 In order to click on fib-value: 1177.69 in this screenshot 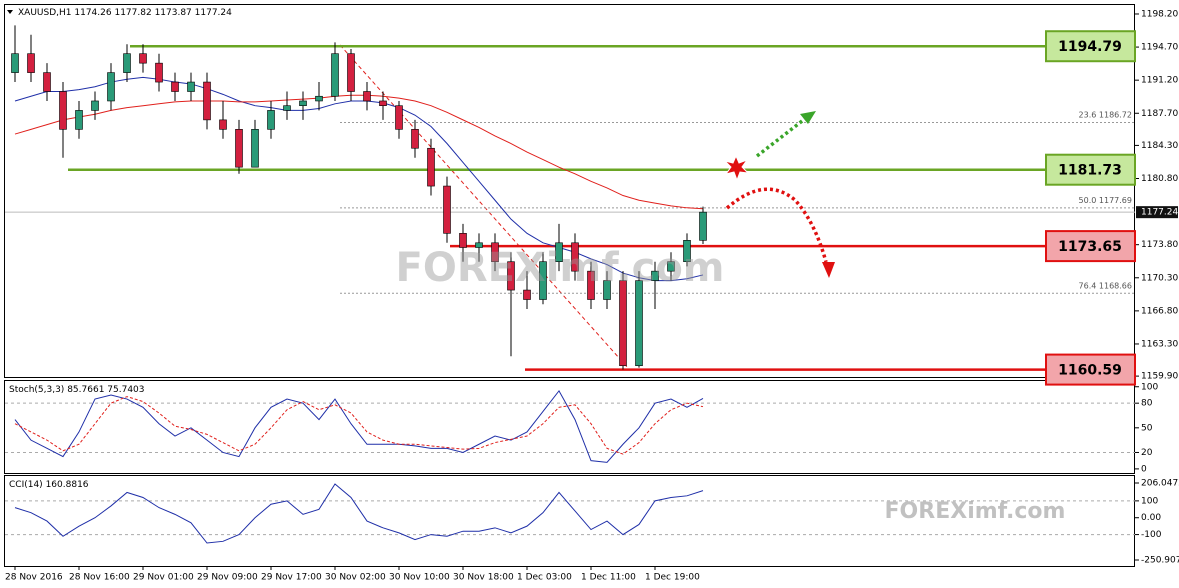, I will do `click(1115, 199)`.